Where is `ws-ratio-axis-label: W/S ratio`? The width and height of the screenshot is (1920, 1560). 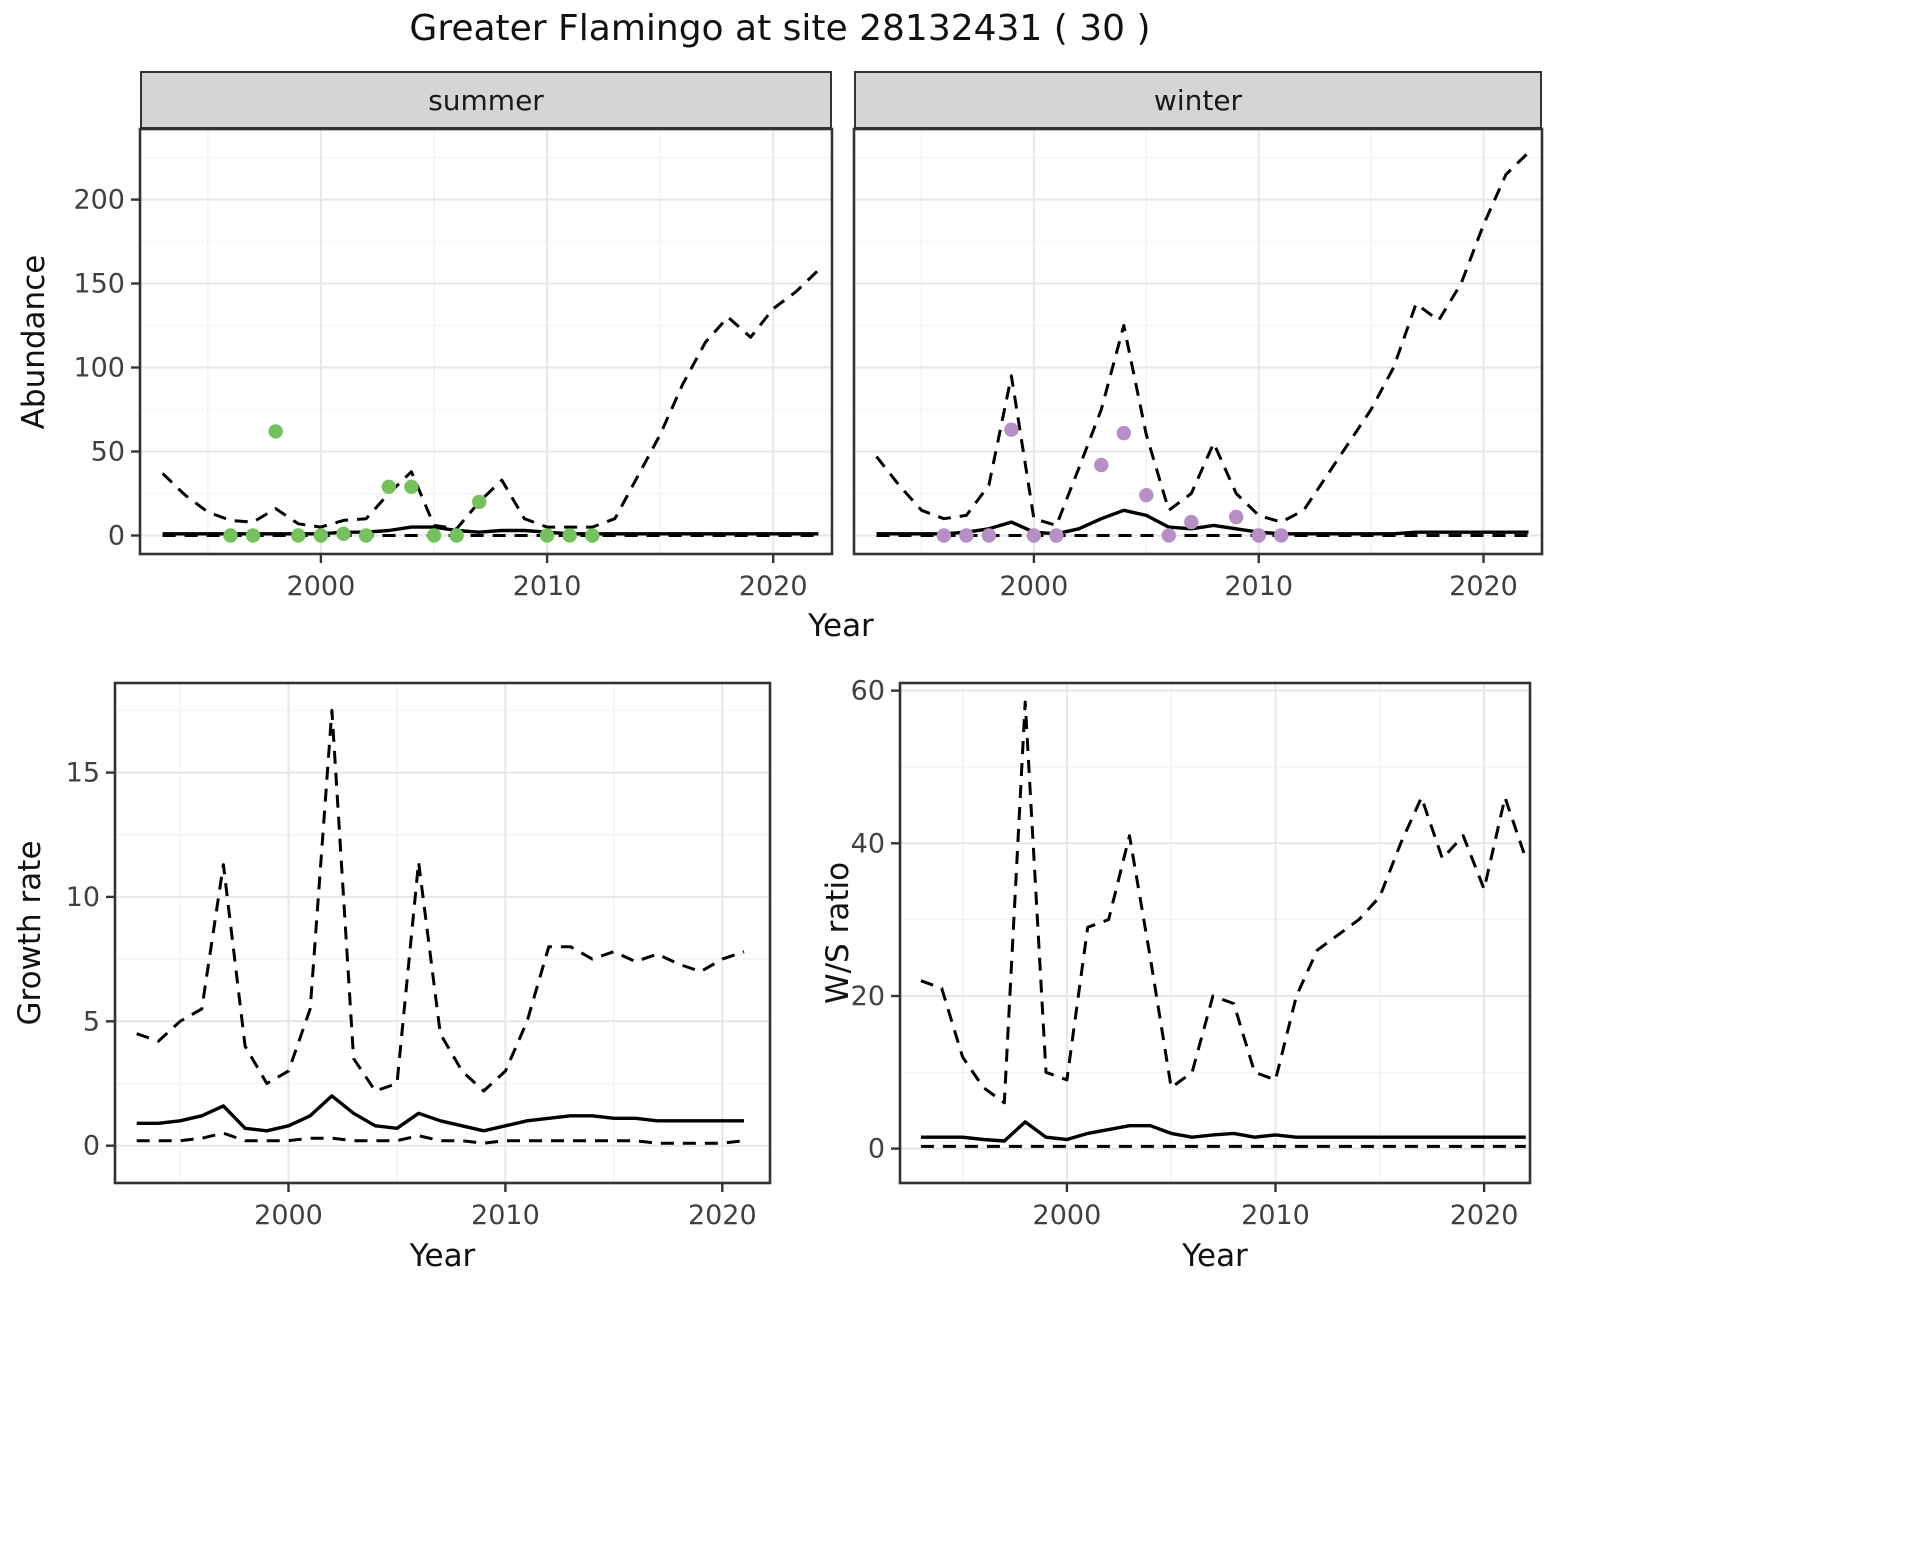 ws-ratio-axis-label: W/S ratio is located at coordinates (838, 933).